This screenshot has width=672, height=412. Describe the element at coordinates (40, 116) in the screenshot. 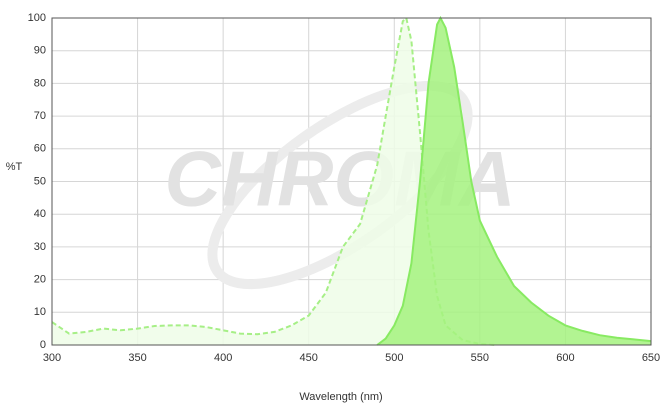

I see `y-tick-label: 70` at that location.